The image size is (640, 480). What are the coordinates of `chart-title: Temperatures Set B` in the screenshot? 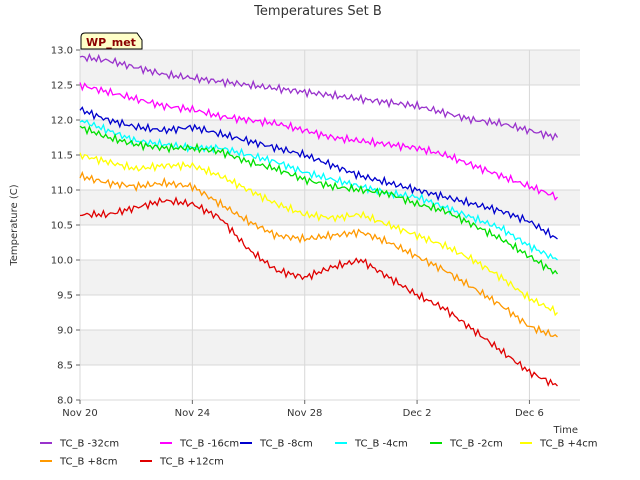 It's located at (317, 11).